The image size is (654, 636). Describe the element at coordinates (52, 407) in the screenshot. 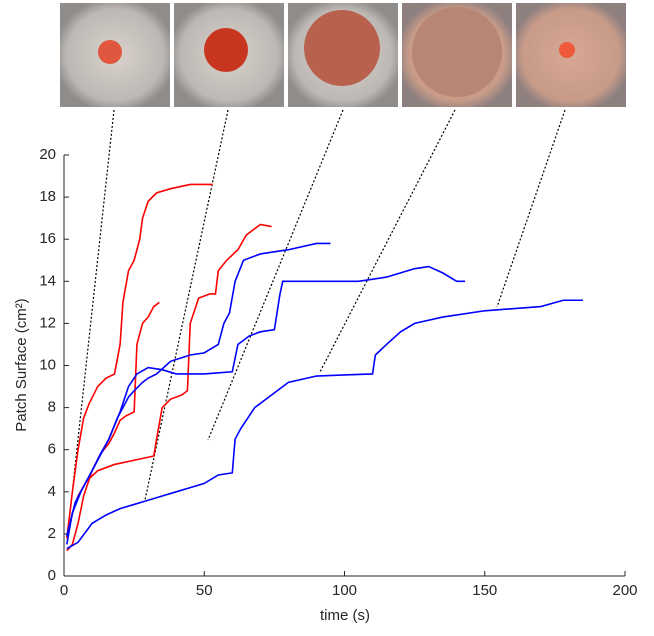

I see `y-tick-label: 8` at that location.